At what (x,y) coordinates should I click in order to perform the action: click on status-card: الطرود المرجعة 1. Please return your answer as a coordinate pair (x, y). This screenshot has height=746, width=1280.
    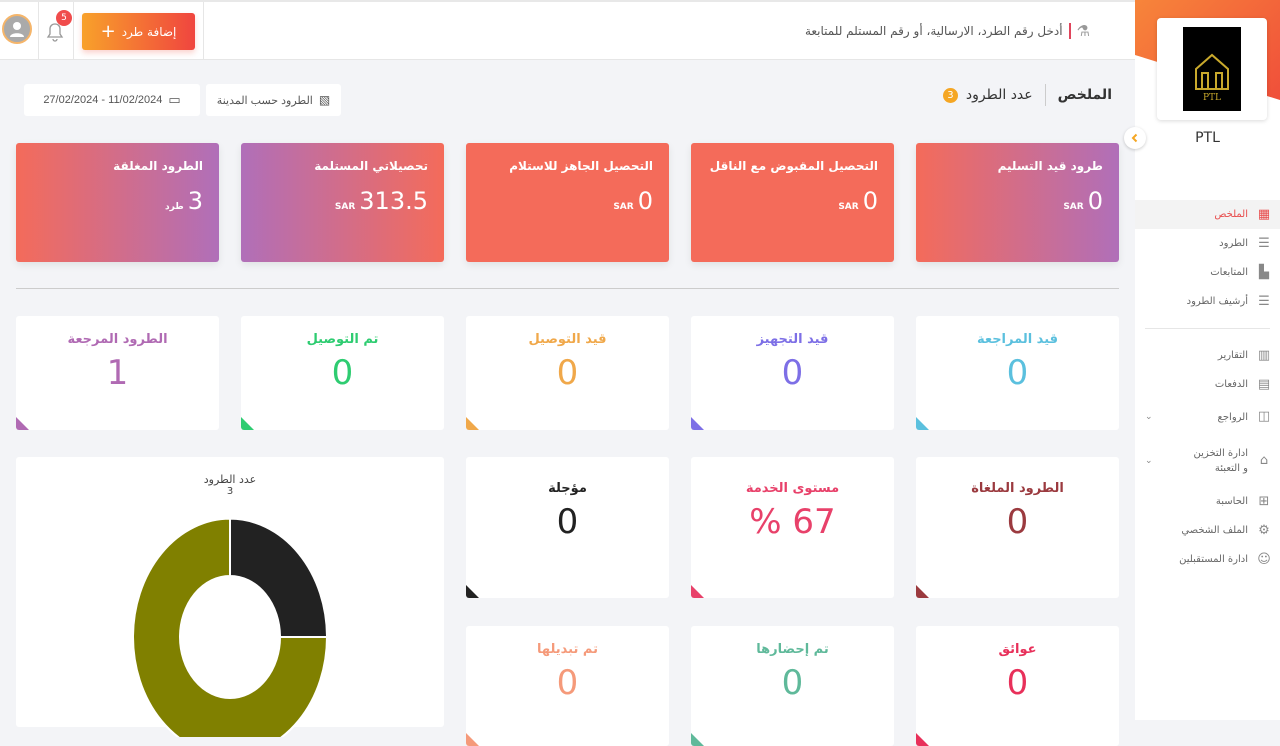
    Looking at the image, I should click on (117, 373).